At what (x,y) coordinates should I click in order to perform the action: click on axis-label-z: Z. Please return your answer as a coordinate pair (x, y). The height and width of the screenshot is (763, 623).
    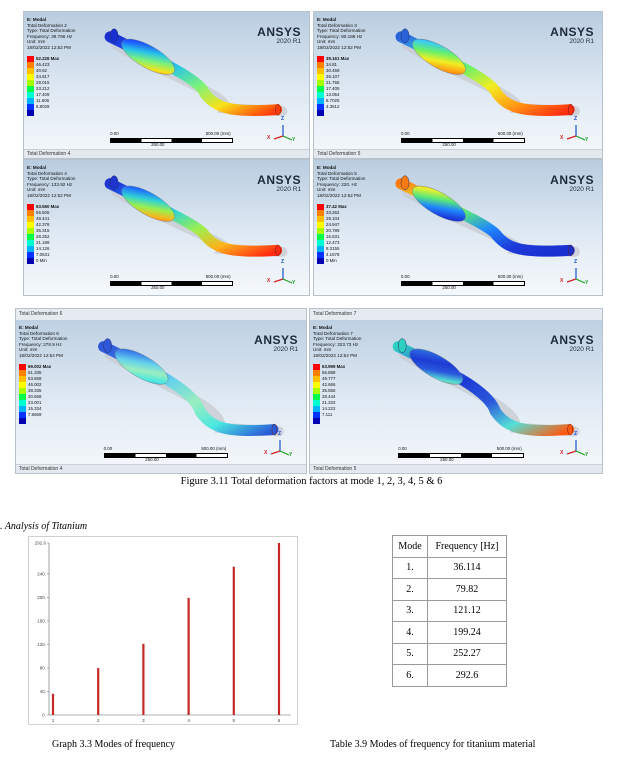
    Looking at the image, I should click on (280, 434).